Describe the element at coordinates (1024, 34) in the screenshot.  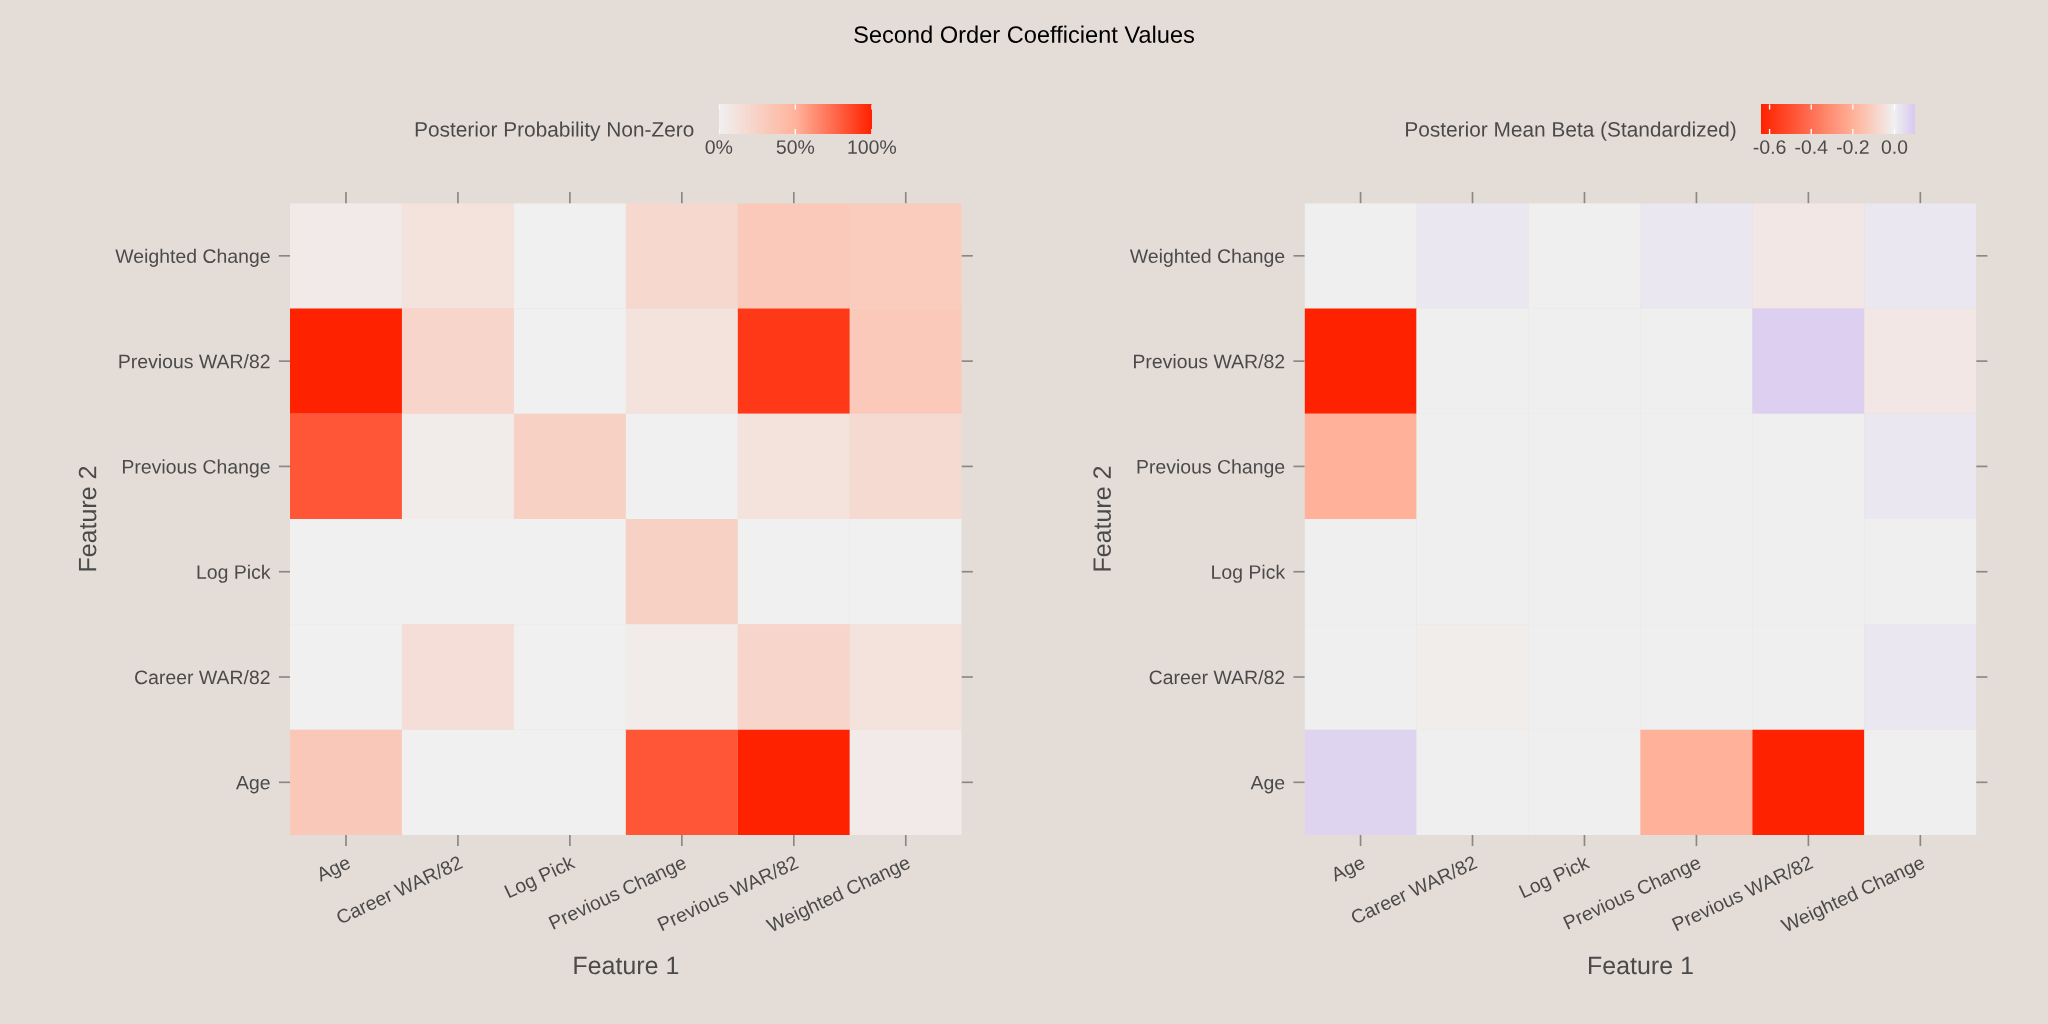
I see `text: Second Order Coefficient Values` at that location.